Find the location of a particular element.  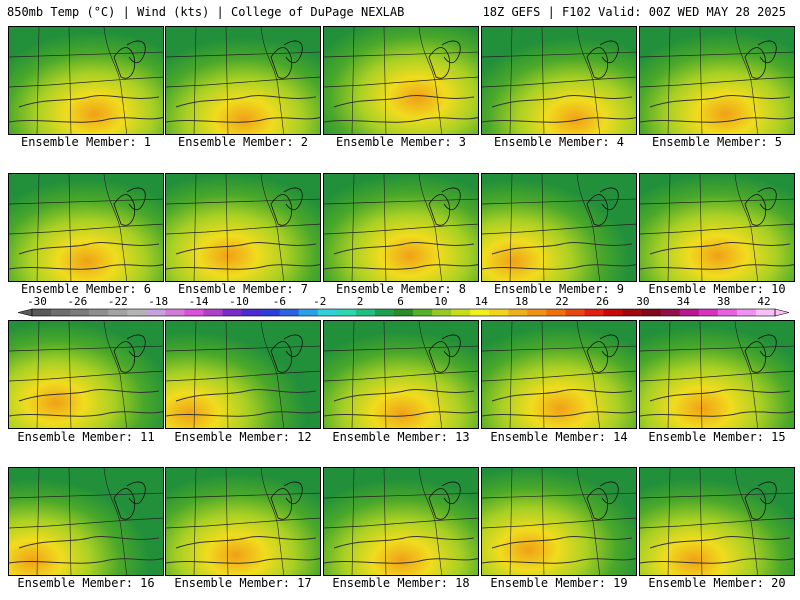

ensemble-member-label: Ensemble Member: 20 is located at coordinates (717, 583).